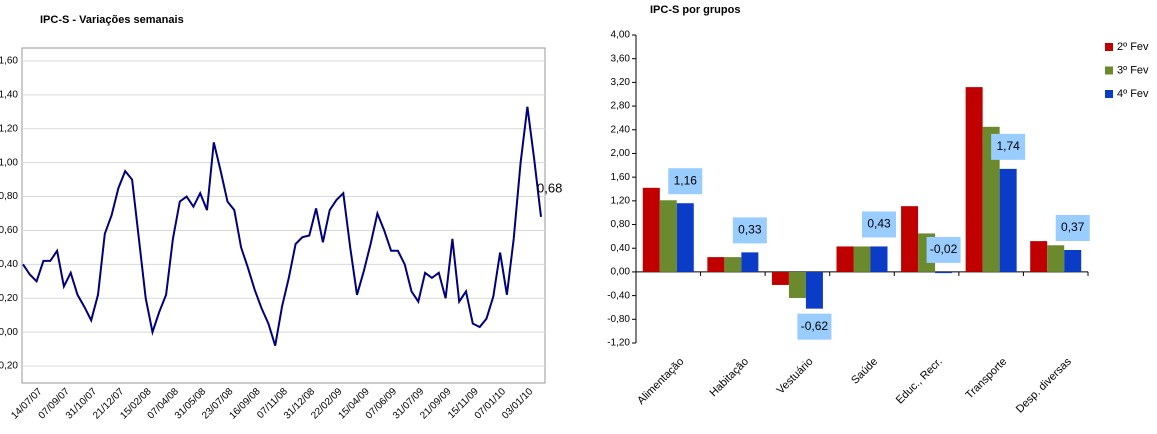  Describe the element at coordinates (987, 379) in the screenshot. I see `x-tick-label: Transporte` at that location.